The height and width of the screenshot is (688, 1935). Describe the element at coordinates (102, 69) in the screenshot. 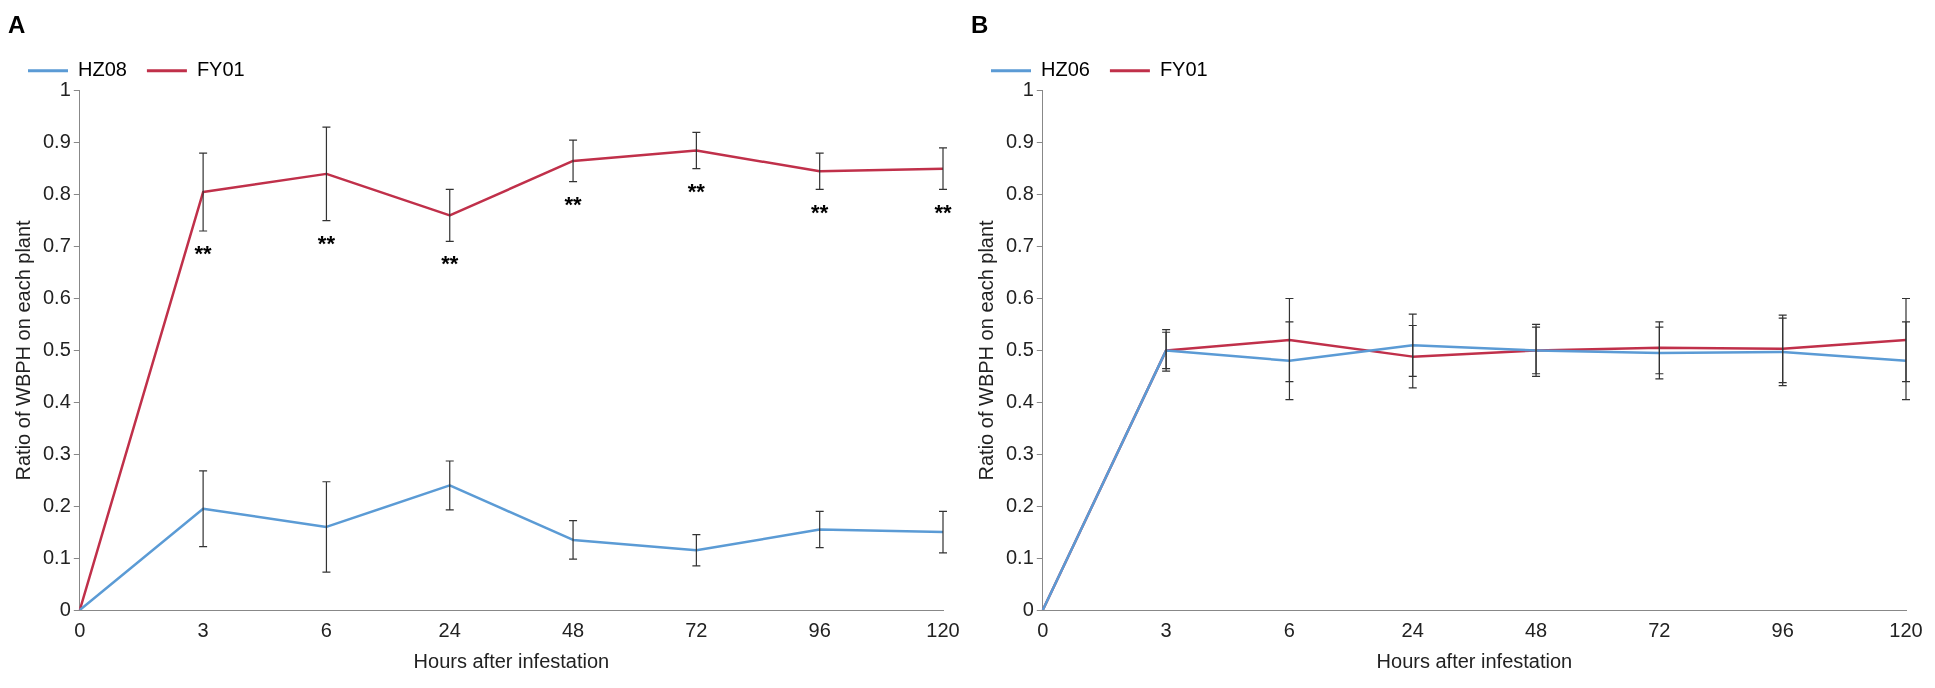

I see `legend-label: HZ08` at that location.